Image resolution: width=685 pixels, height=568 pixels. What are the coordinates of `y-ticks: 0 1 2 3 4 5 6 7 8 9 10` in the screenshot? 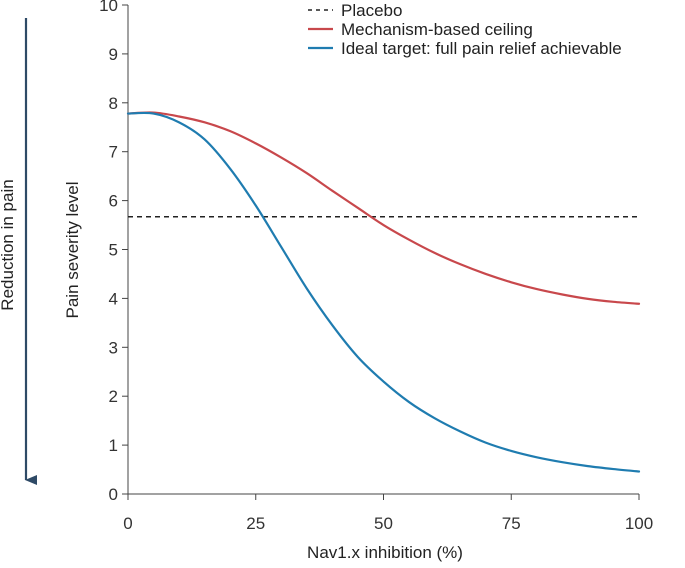 It's located at (113, 252).